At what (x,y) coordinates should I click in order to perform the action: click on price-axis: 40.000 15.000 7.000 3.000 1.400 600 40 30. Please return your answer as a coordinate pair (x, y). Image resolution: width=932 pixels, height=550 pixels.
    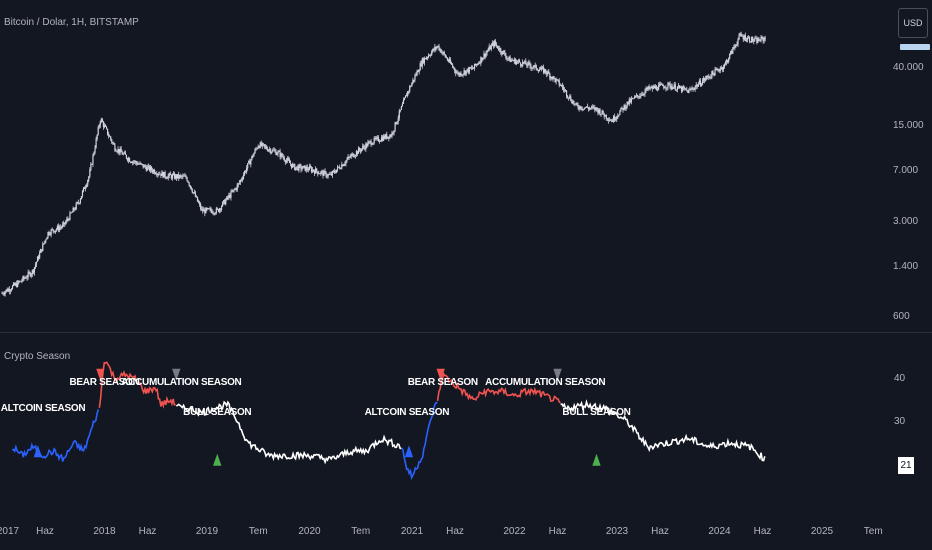
    Looking at the image, I should click on (911, 256).